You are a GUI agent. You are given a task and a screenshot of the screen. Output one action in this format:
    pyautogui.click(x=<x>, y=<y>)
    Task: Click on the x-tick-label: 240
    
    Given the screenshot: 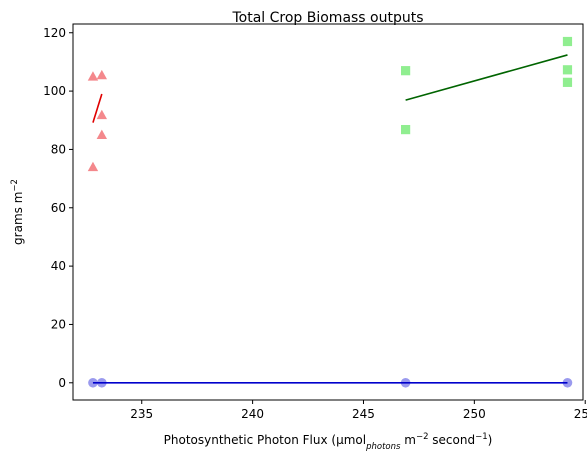 What is the action you would take?
    pyautogui.click(x=252, y=414)
    